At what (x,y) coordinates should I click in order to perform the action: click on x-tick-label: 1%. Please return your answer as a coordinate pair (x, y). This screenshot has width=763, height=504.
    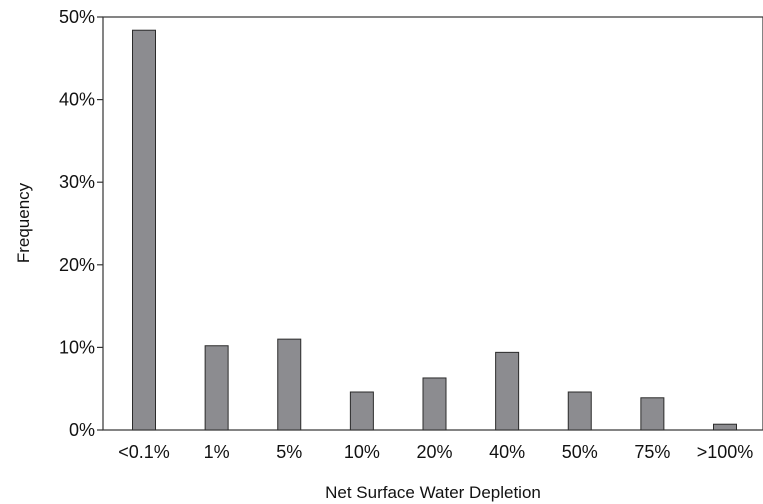
    Looking at the image, I should click on (217, 452).